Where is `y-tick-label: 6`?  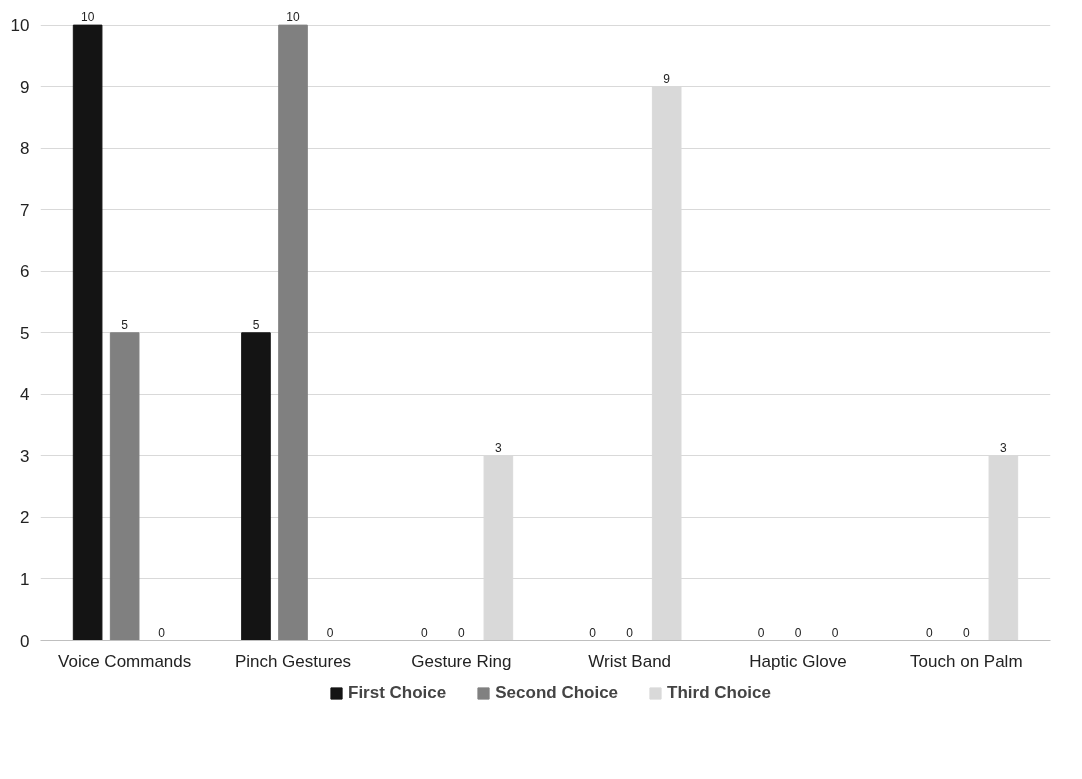
y-tick-label: 6 is located at coordinates (25, 272).